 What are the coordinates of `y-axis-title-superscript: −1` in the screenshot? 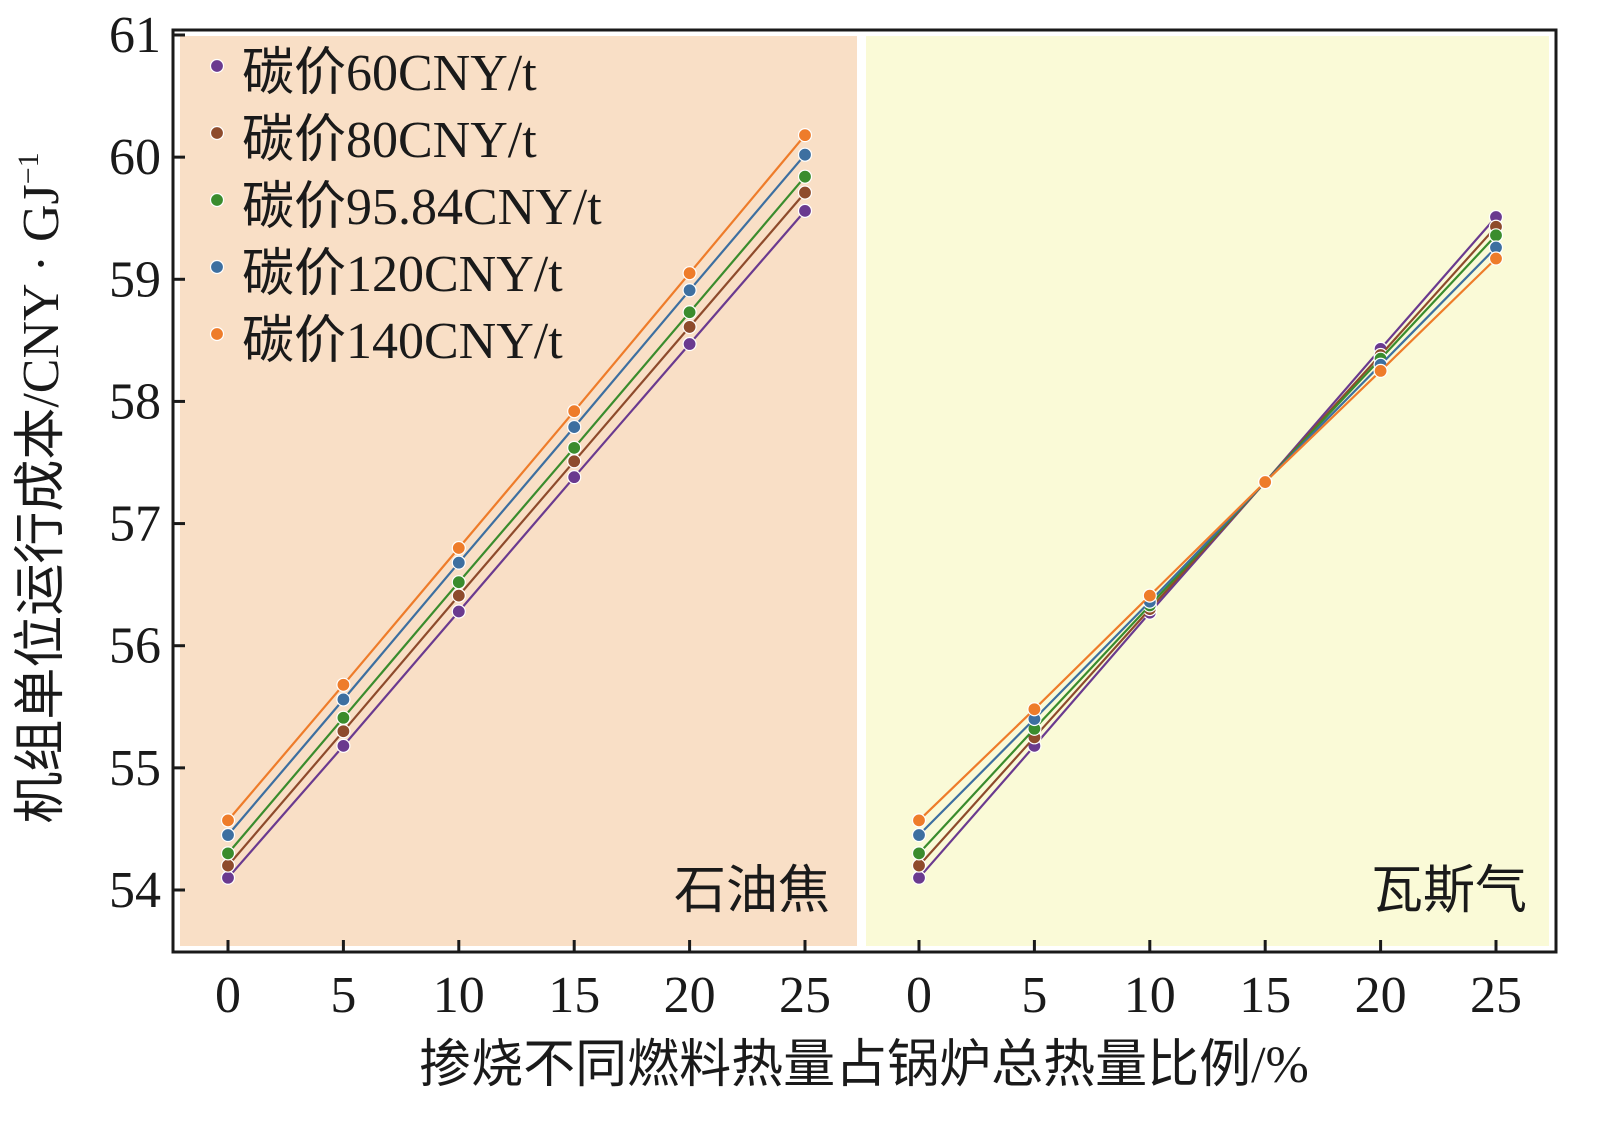 It's located at (28, 168).